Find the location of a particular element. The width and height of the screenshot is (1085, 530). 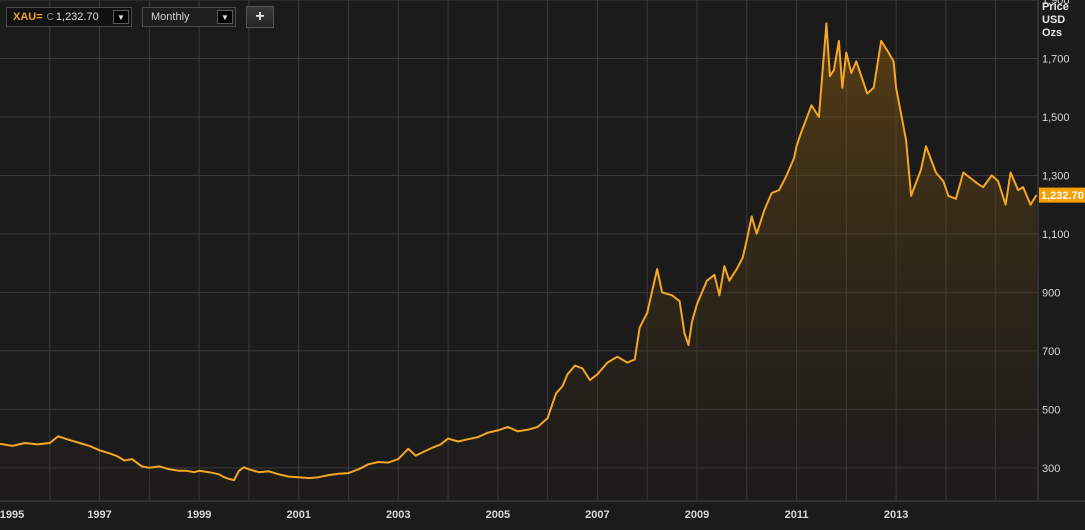

period-selector: Monthly ▼ is located at coordinates (189, 17).